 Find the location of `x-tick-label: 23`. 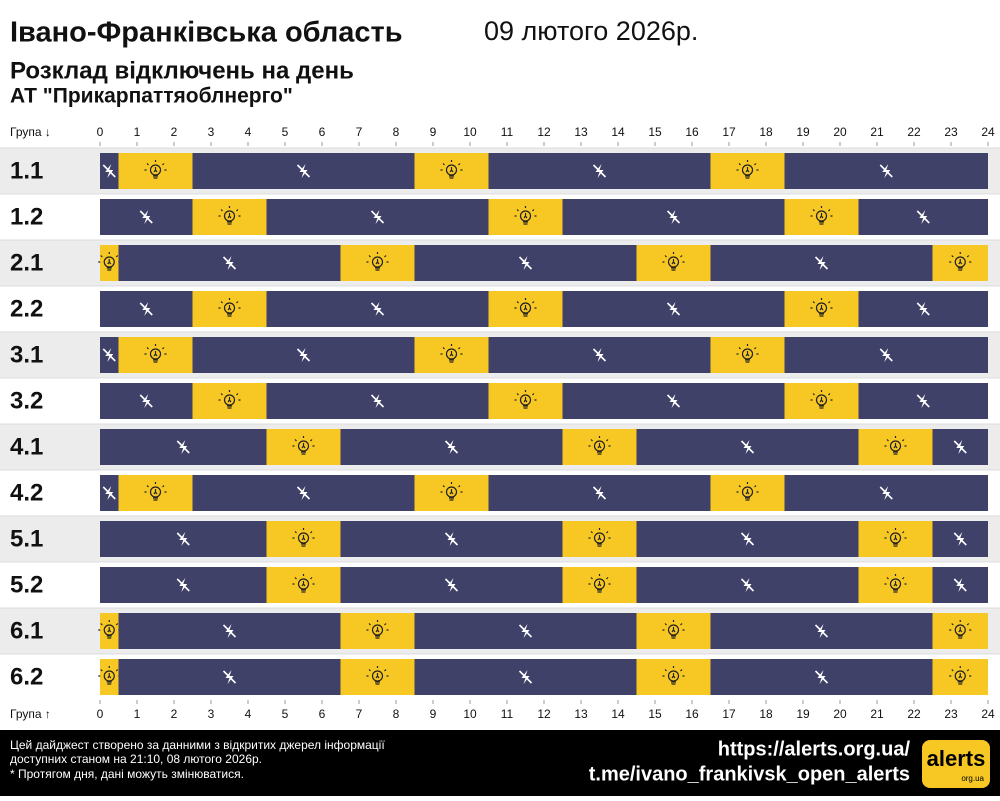

x-tick-label: 23 is located at coordinates (951, 132).